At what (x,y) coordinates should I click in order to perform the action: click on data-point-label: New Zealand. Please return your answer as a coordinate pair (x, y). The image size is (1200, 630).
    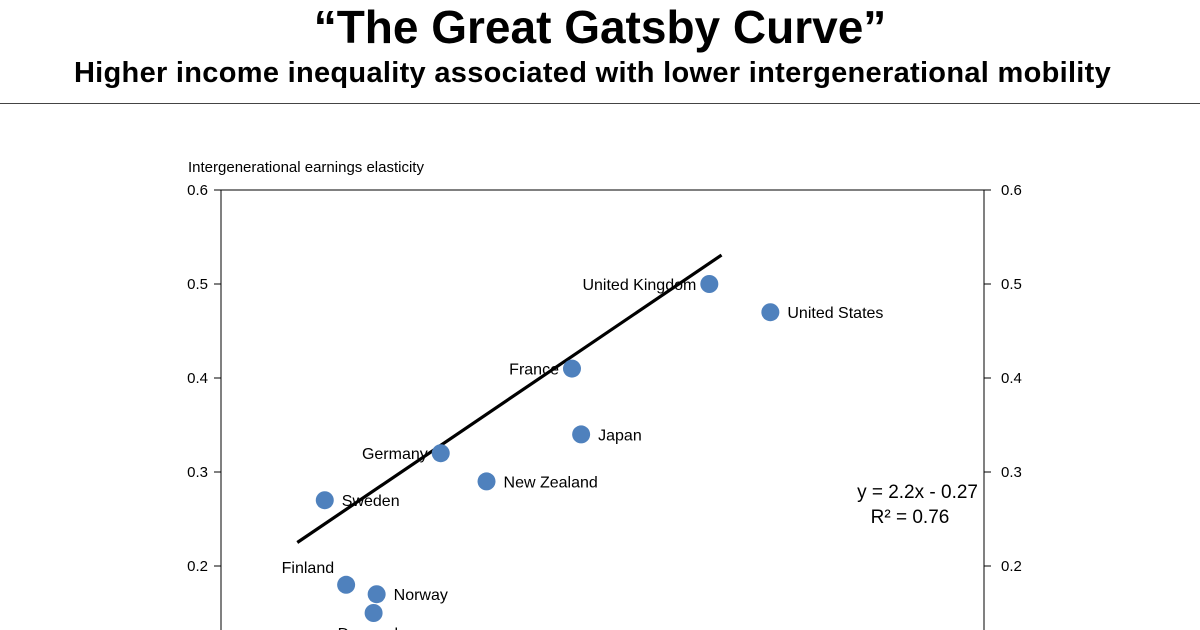
    Looking at the image, I should click on (551, 482).